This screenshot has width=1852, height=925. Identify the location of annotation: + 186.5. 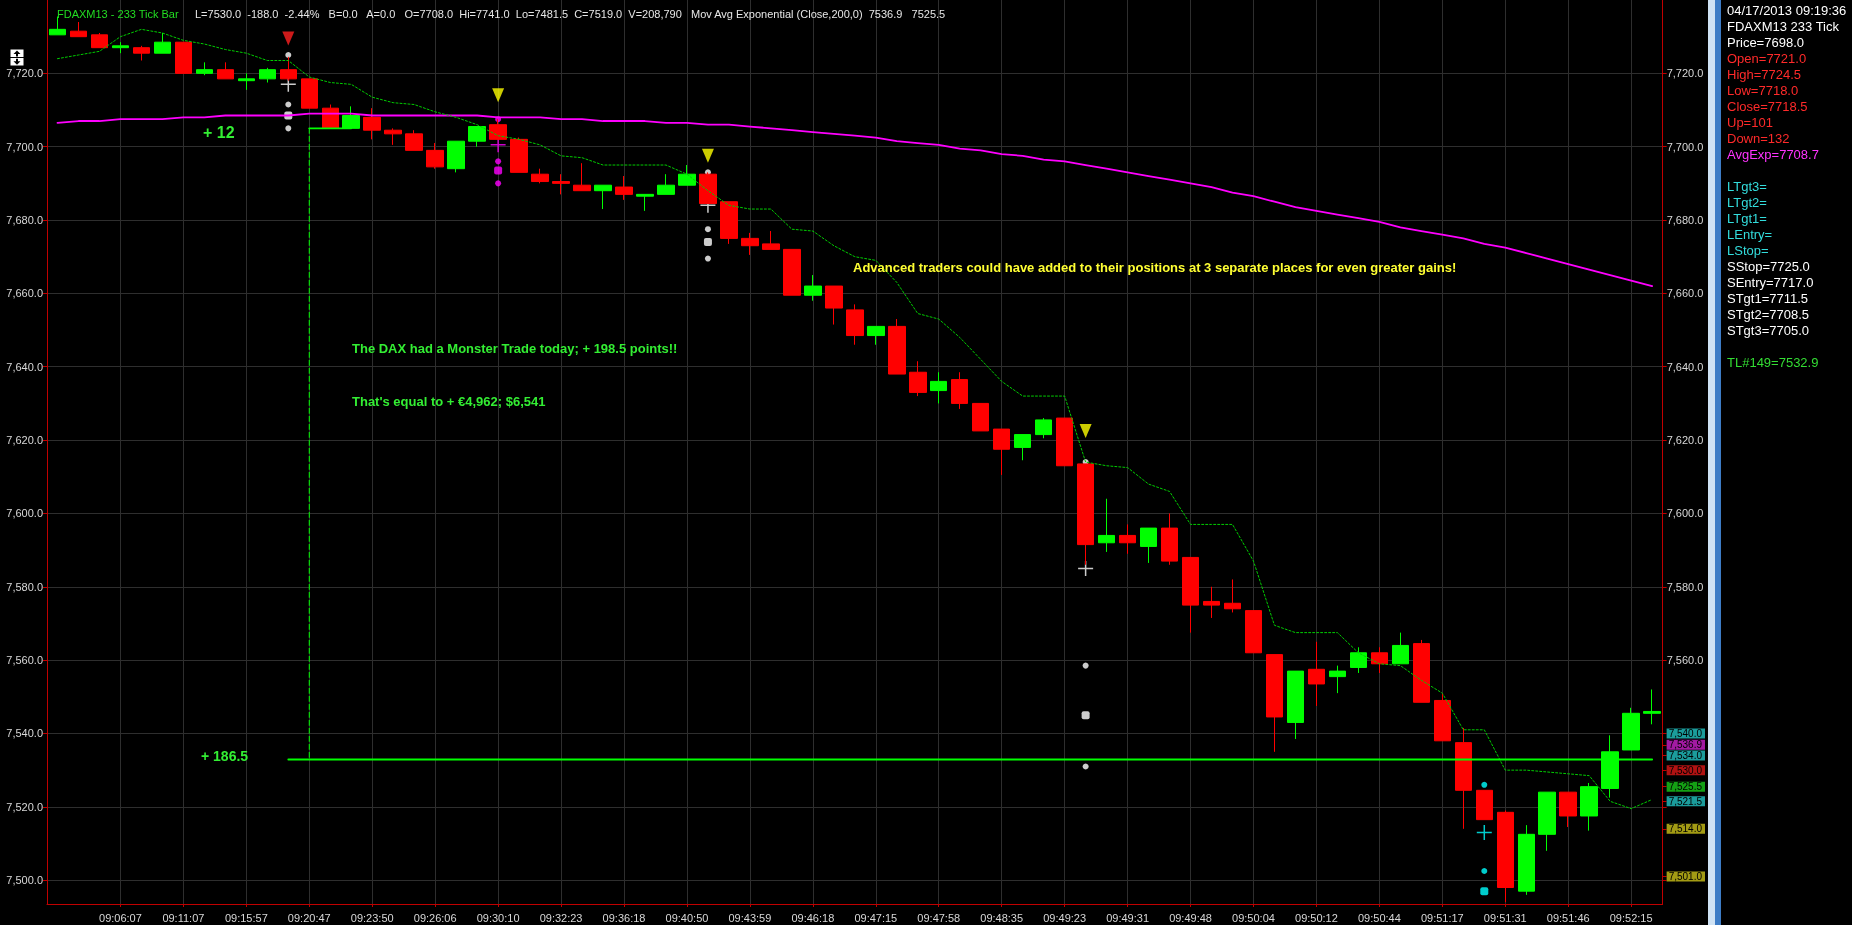
(225, 756).